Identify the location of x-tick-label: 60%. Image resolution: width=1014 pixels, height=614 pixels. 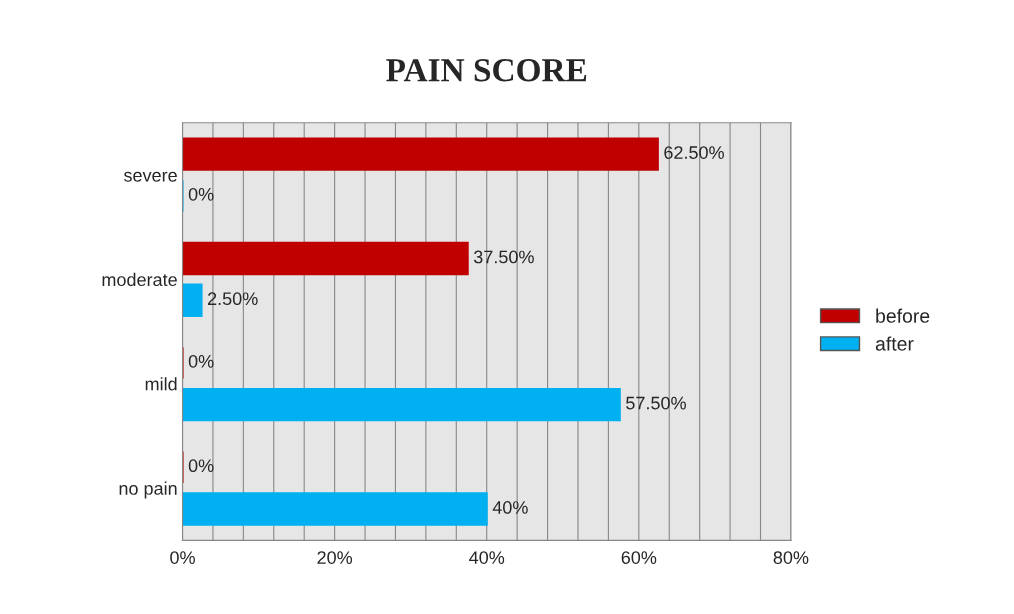
(639, 557).